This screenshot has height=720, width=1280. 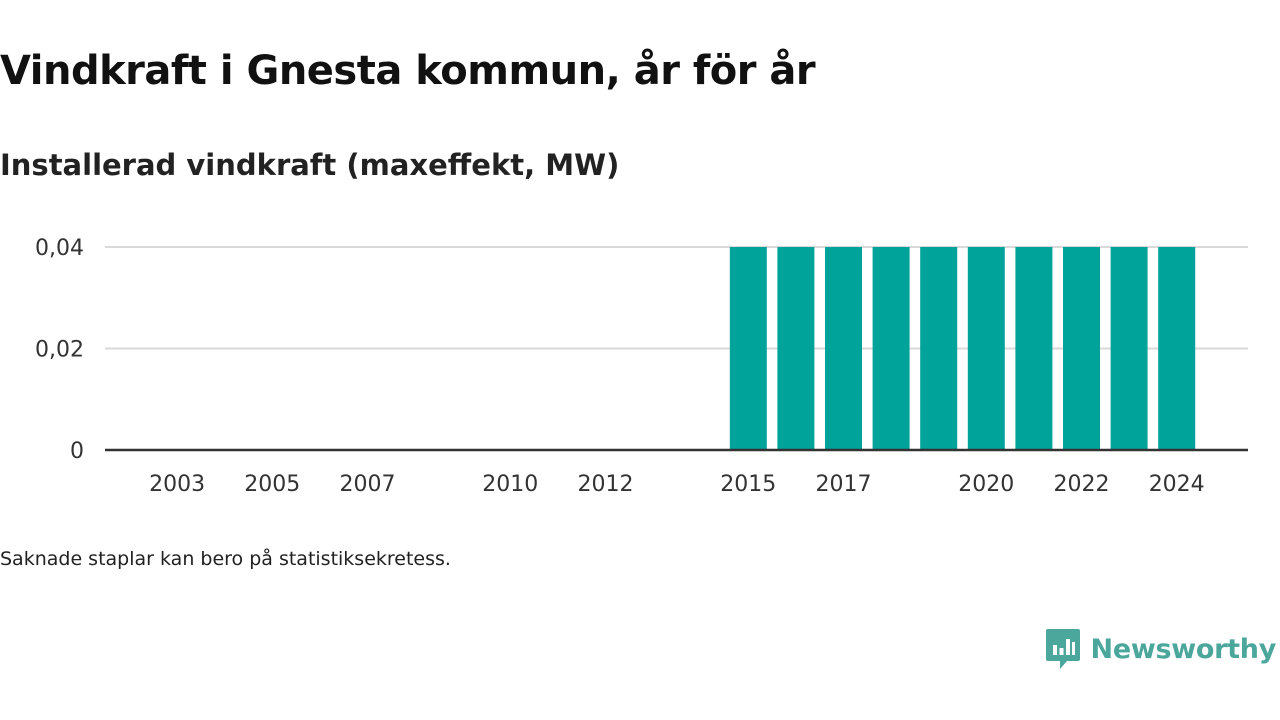 I want to click on bar-2024, so click(x=1177, y=348).